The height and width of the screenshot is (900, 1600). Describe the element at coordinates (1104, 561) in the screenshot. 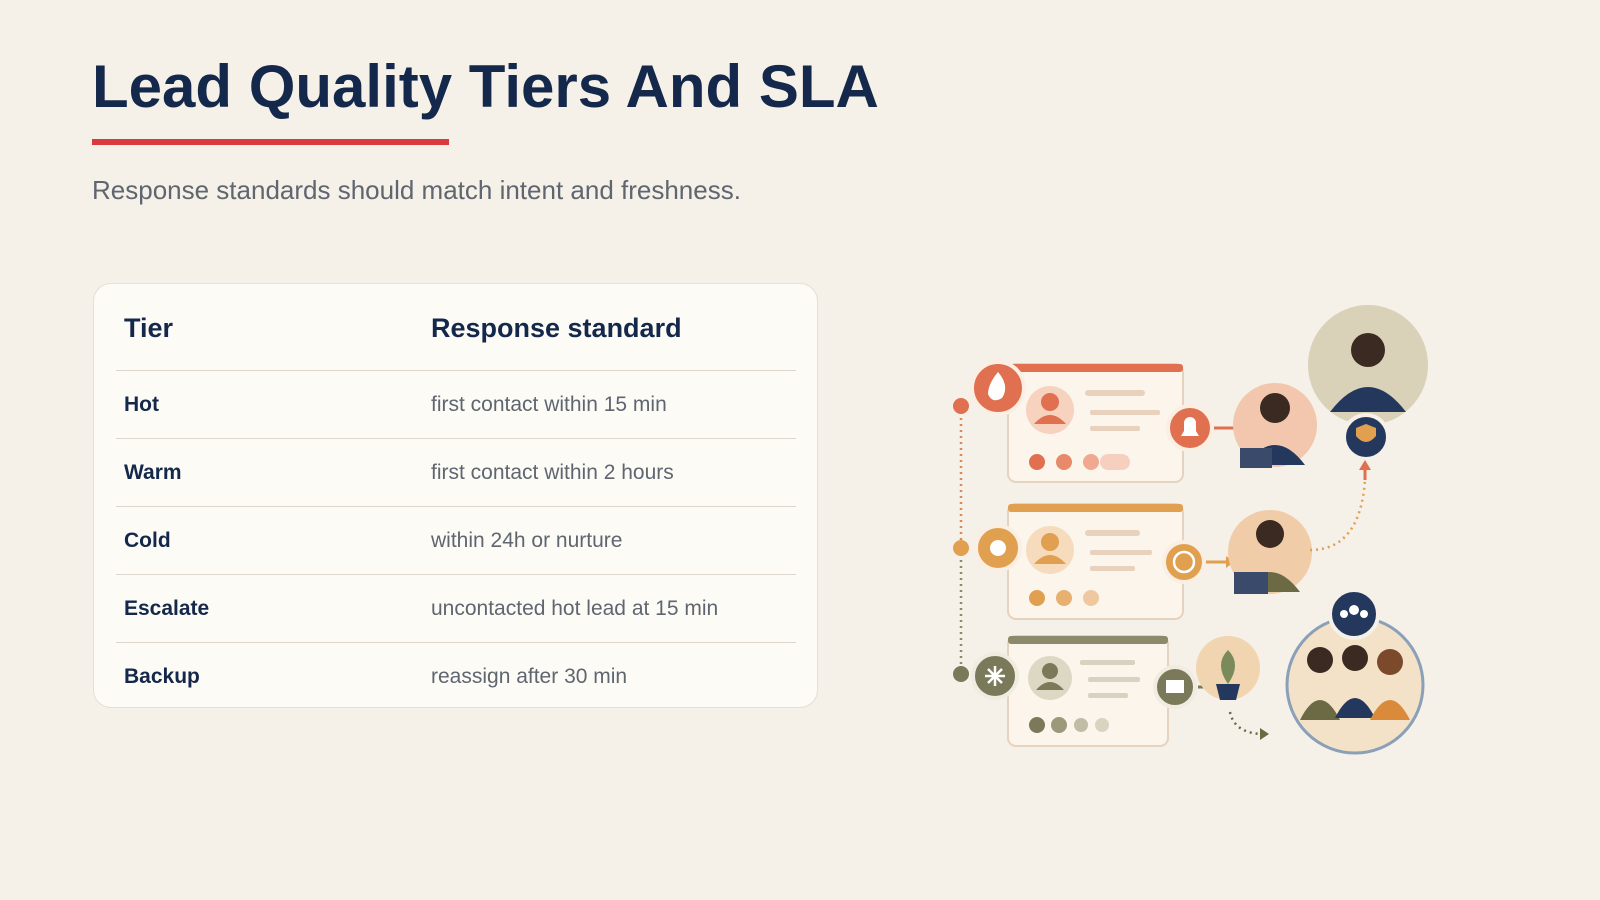

I see `warm-card` at that location.